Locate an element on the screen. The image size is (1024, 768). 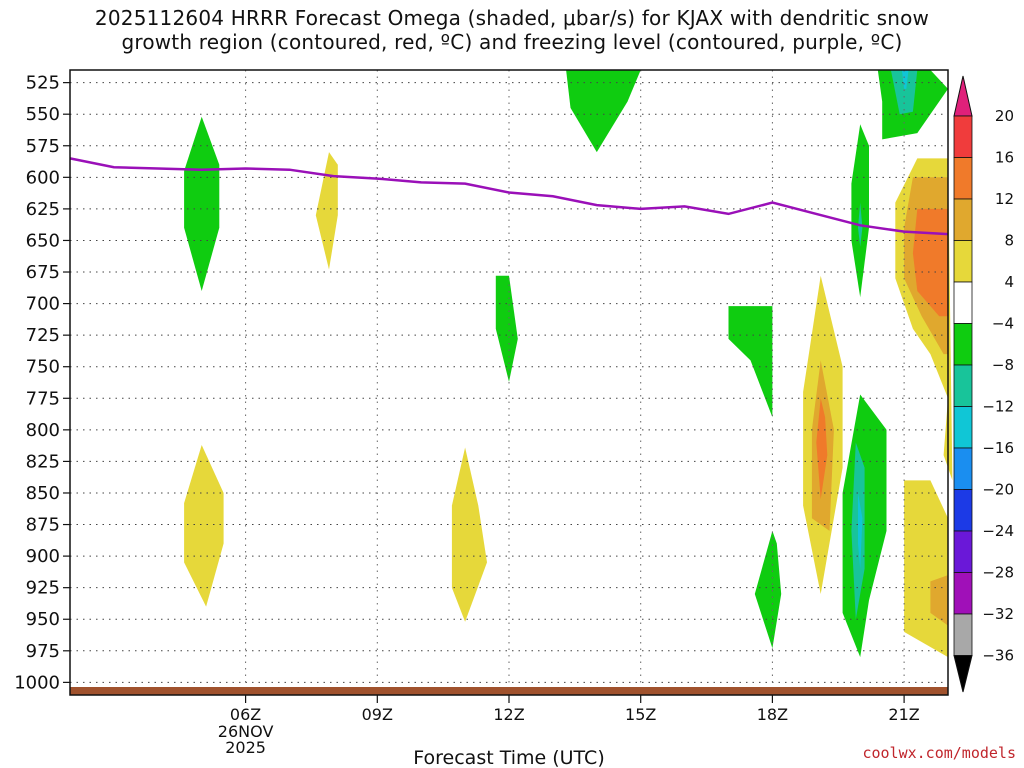
x-tick-date: 26NOV is located at coordinates (246, 731).